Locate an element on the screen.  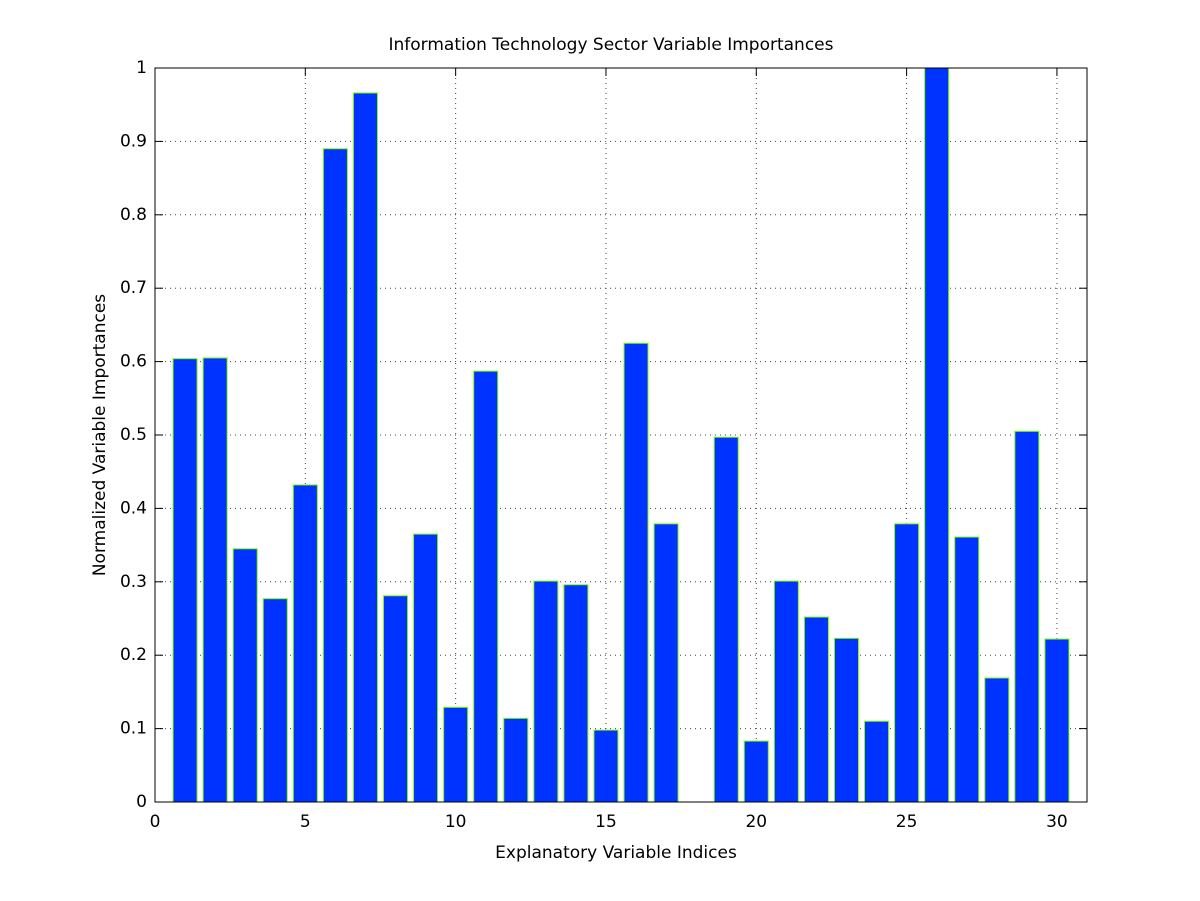
y-tick-label: 0.4 is located at coordinates (133, 508).